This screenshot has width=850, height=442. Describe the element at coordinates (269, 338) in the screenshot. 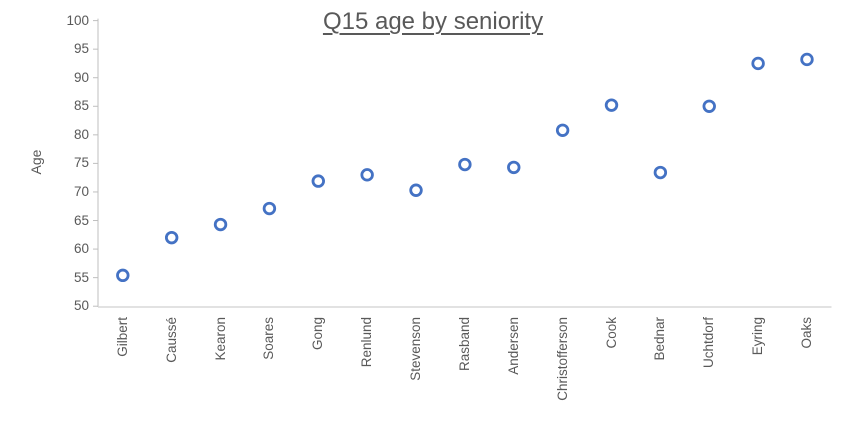

I see `x-axis-category-label: Soares` at that location.